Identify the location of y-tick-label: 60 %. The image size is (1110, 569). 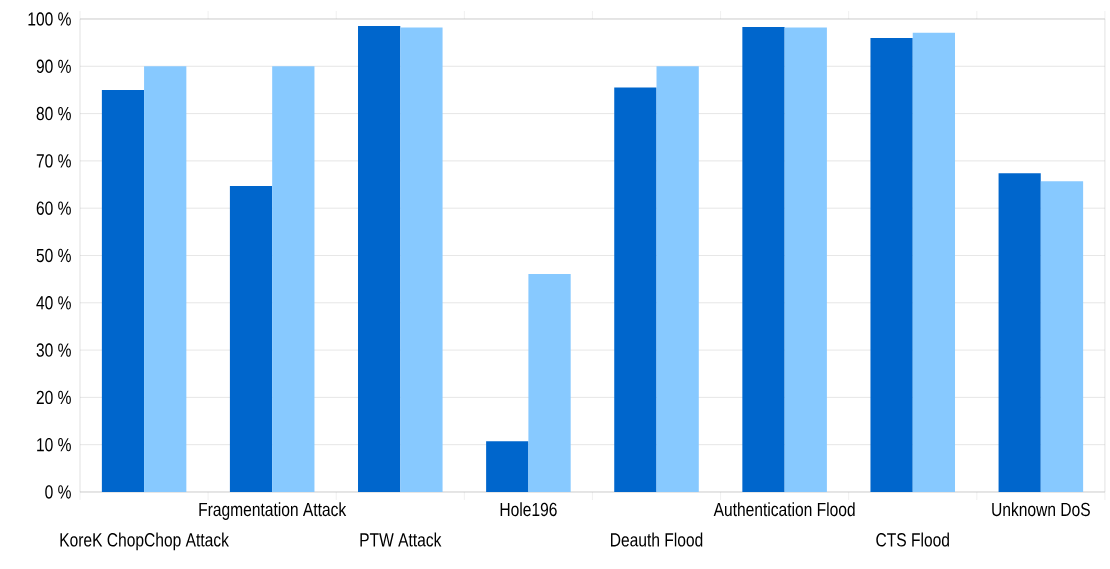
(53, 208).